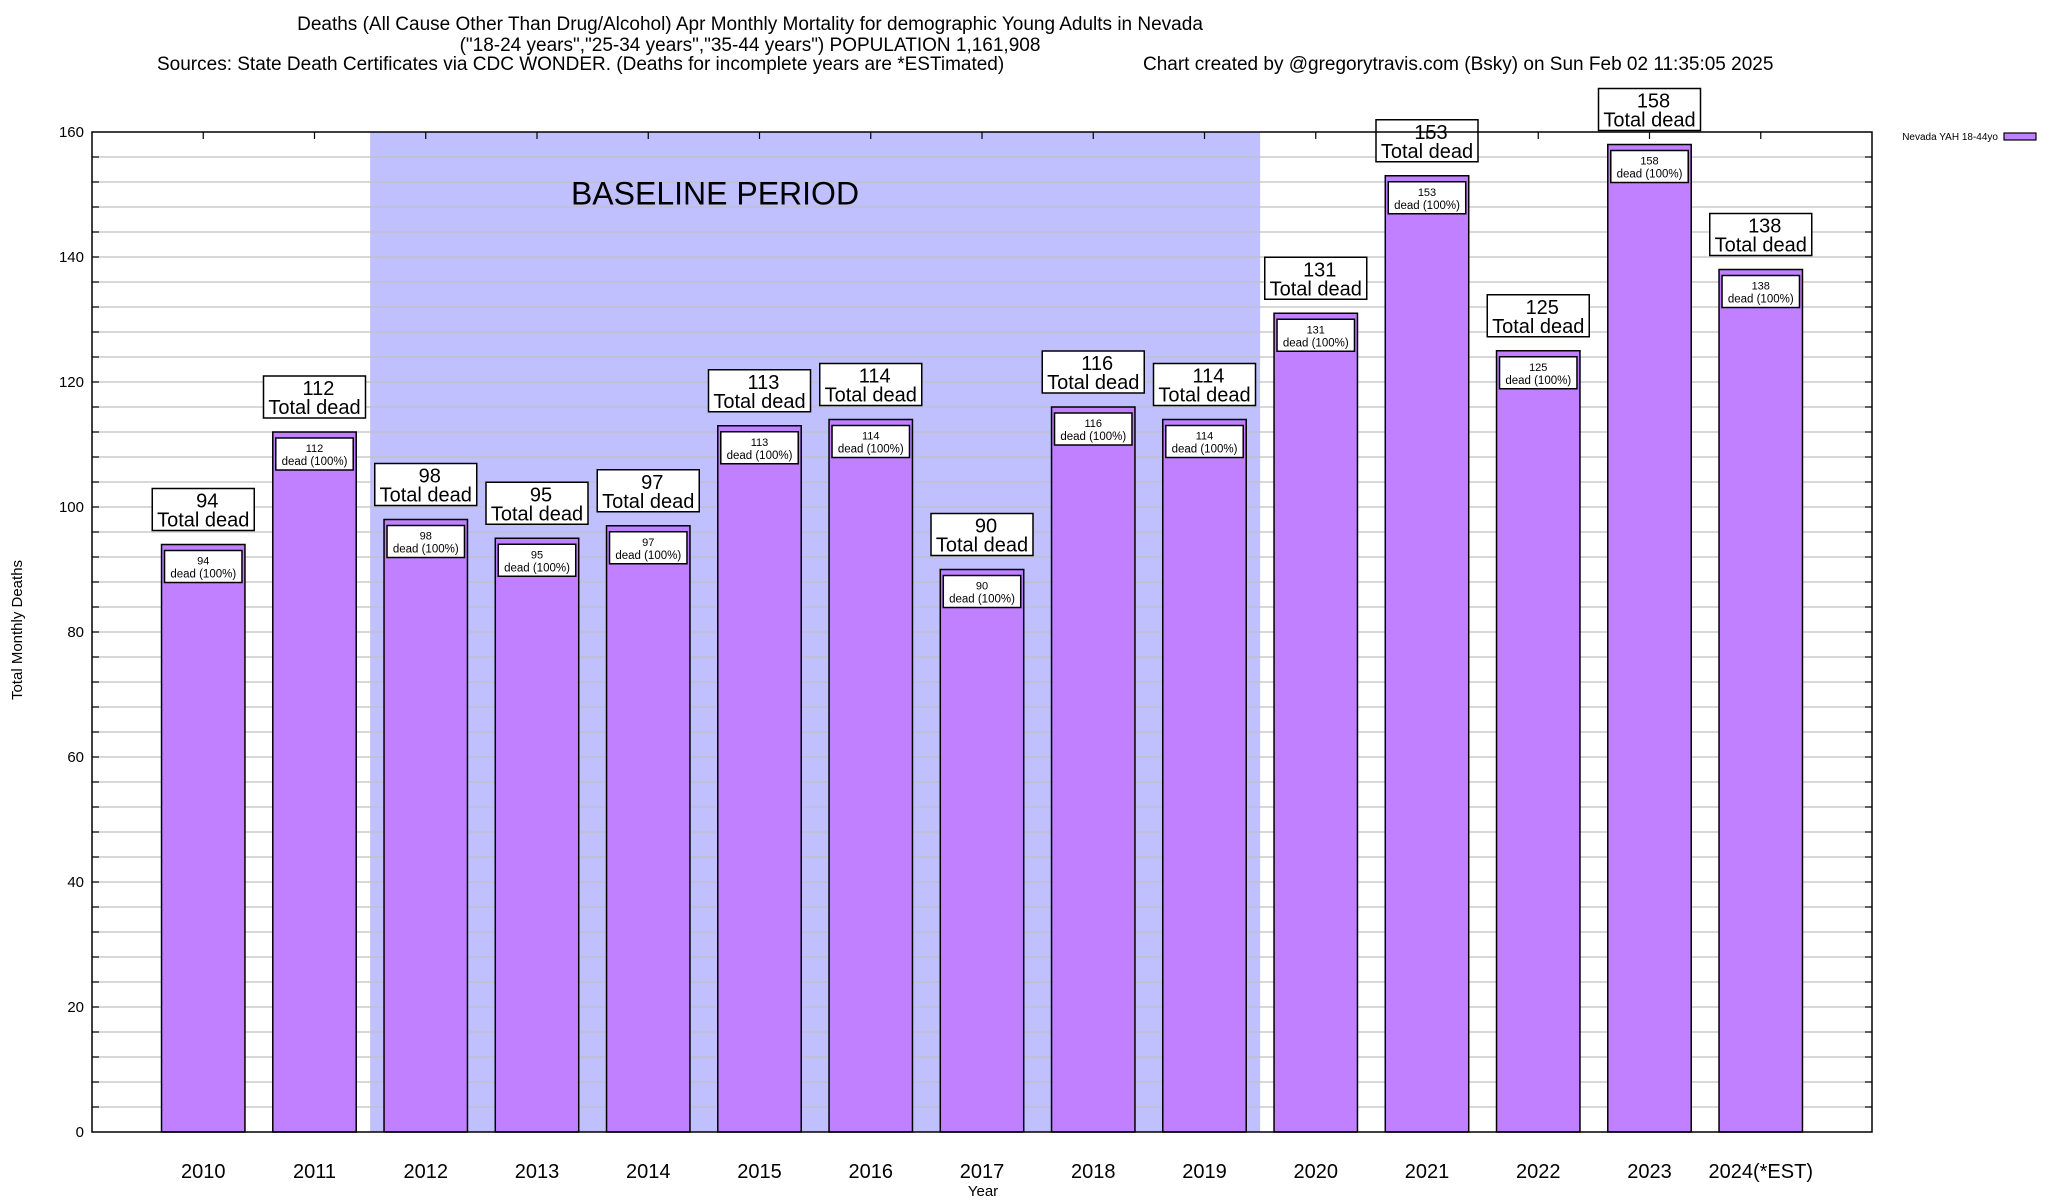  I want to click on total-label-value: 95, so click(541, 495).